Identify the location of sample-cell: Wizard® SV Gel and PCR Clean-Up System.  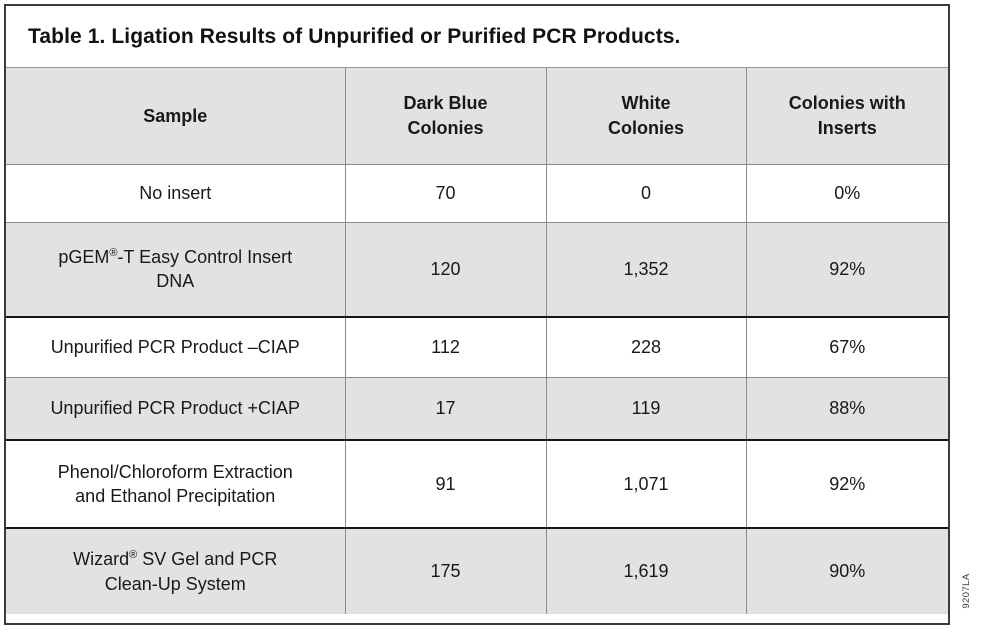
(175, 571).